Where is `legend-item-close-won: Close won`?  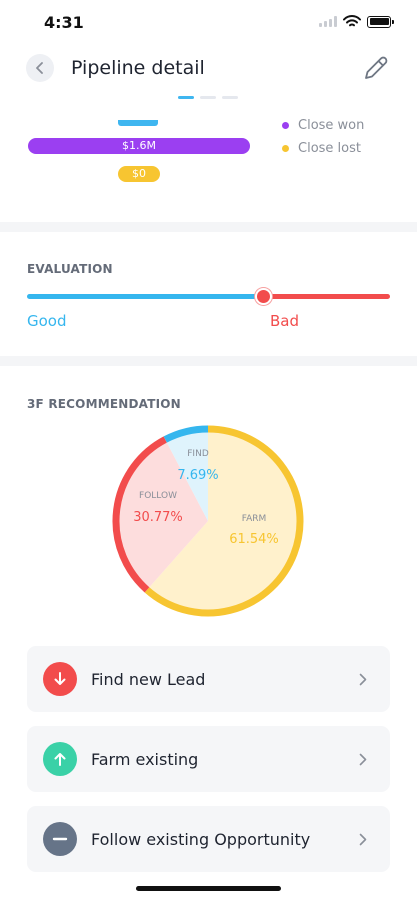 legend-item-close-won: Close won is located at coordinates (323, 125).